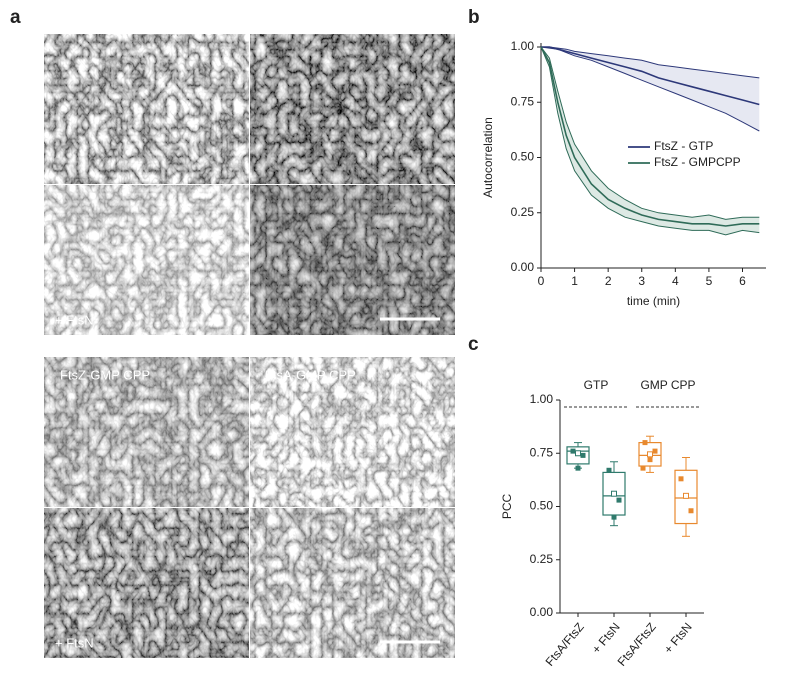  I want to click on image-label: FtsZ-GTP, so click(83, 16).